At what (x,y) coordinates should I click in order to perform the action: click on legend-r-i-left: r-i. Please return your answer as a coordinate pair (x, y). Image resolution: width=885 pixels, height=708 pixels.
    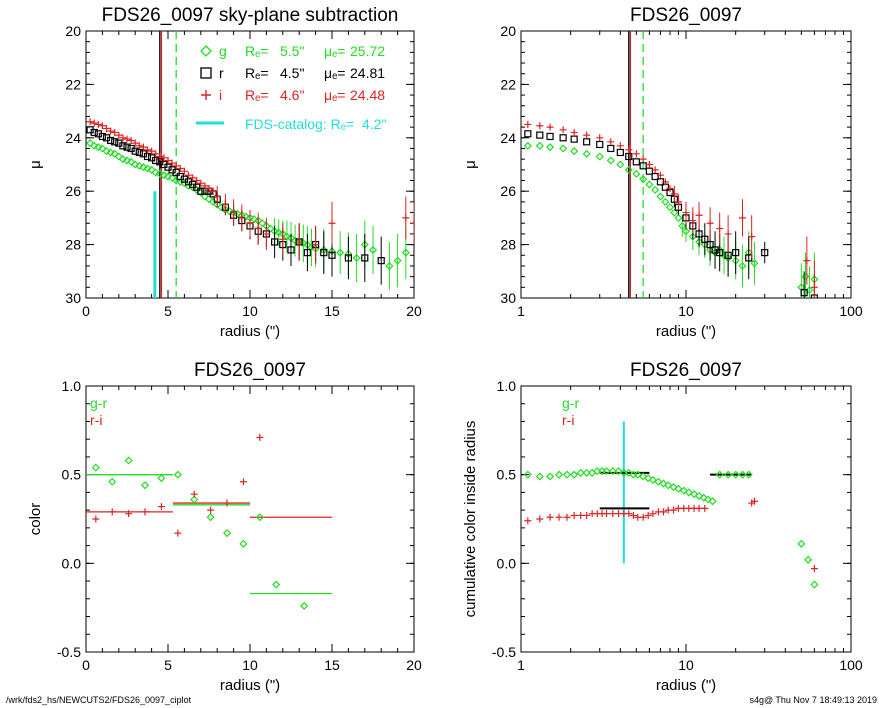
    Looking at the image, I should click on (96, 420).